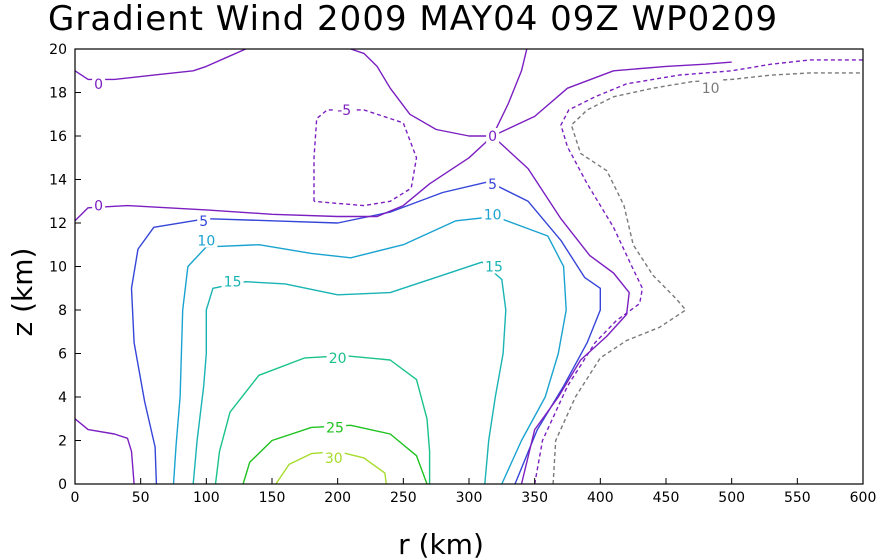 The width and height of the screenshot is (879, 559). What do you see at coordinates (797, 498) in the screenshot?
I see `x-tick-label: 550` at bounding box center [797, 498].